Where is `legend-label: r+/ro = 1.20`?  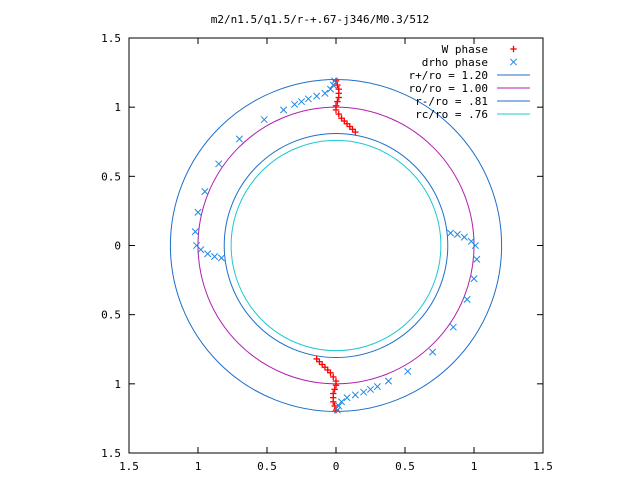
legend-label: r+/ro = 1.20 is located at coordinates (448, 75).